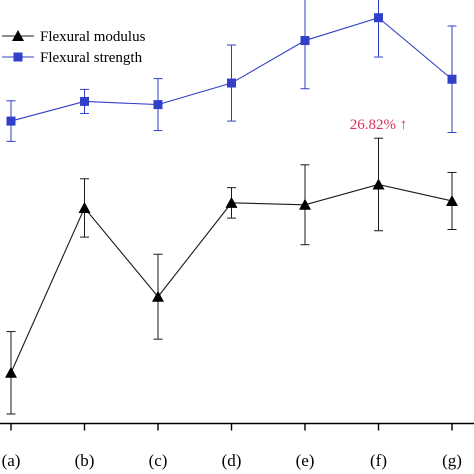 The image size is (474, 474). Describe the element at coordinates (232, 446) in the screenshot. I see `x-ticks: (a) (b) (c) (d) (e) (f) (g)` at that location.